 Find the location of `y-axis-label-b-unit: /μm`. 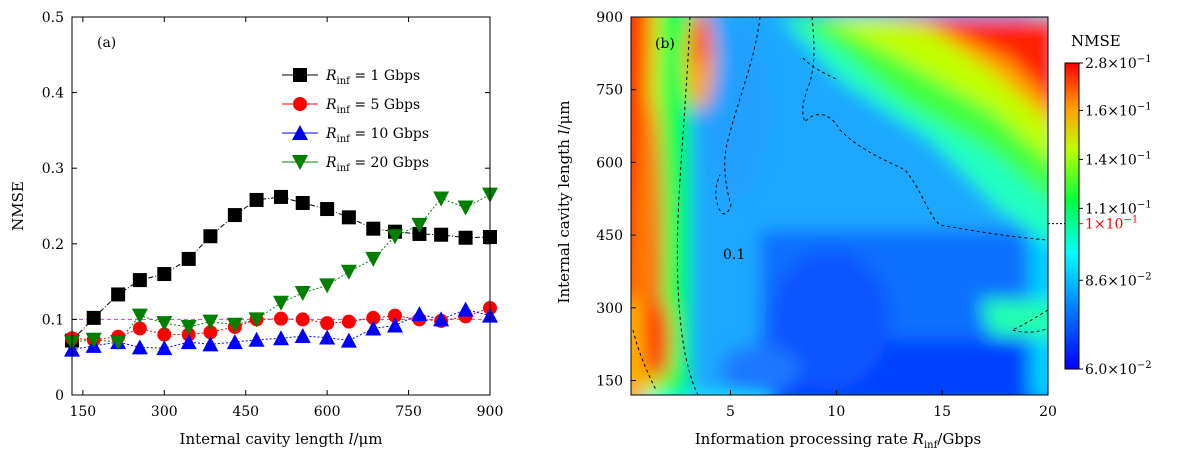

y-axis-label-b-unit: /μm is located at coordinates (564, 115).